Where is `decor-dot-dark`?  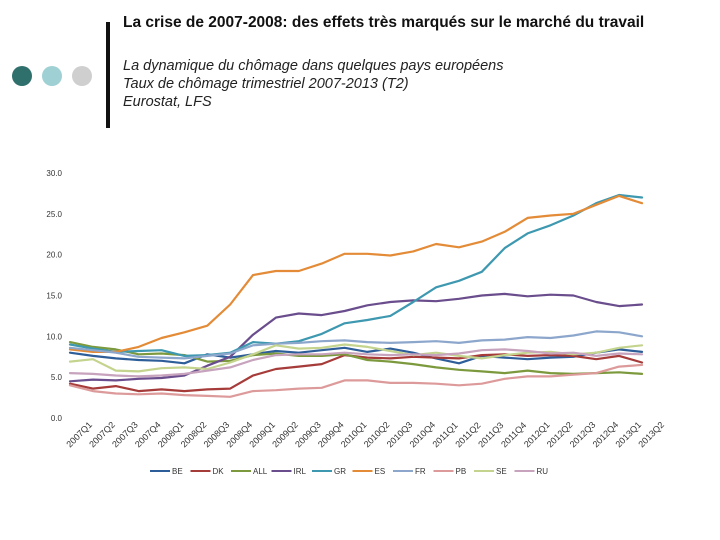 decor-dot-dark is located at coordinates (22, 76).